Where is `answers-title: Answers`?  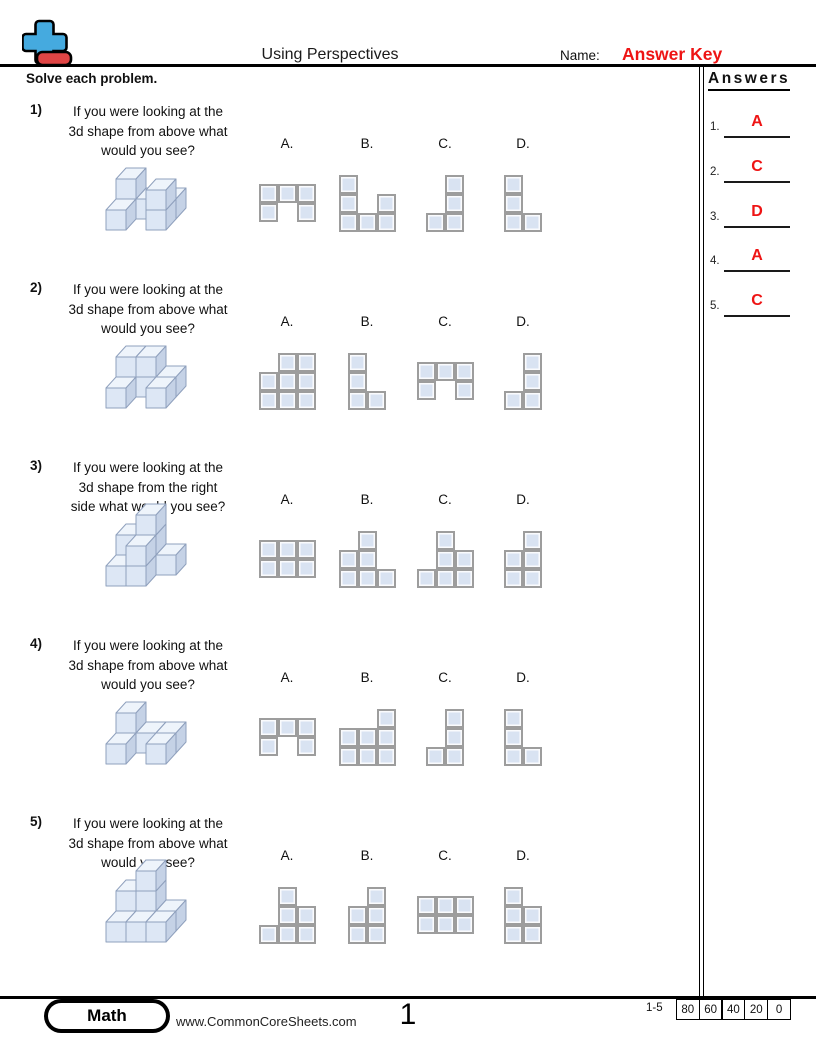
answers-title: Answers is located at coordinates (749, 80).